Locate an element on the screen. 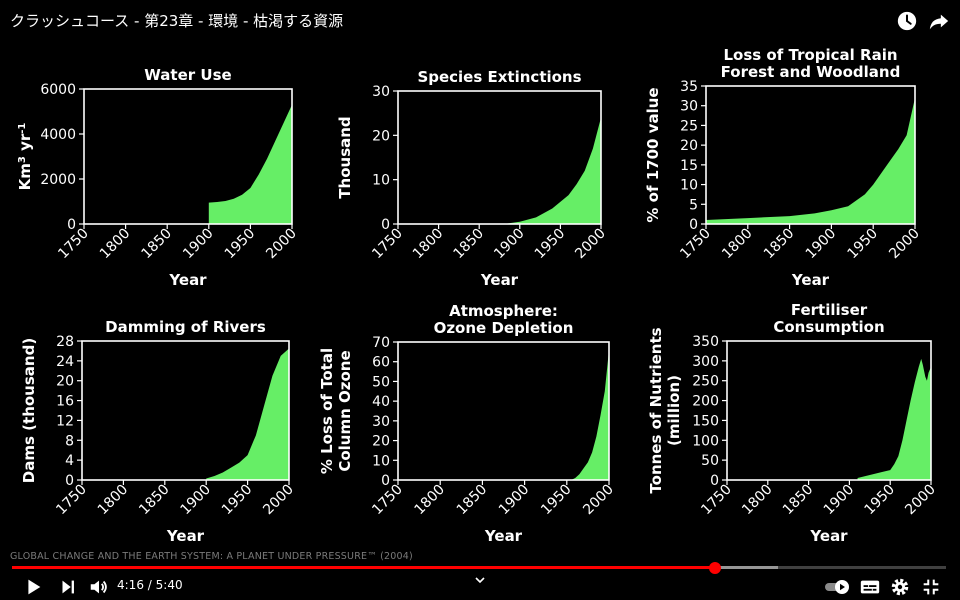 The width and height of the screenshot is (960, 600). y-tick-label: 6000 is located at coordinates (58, 90).